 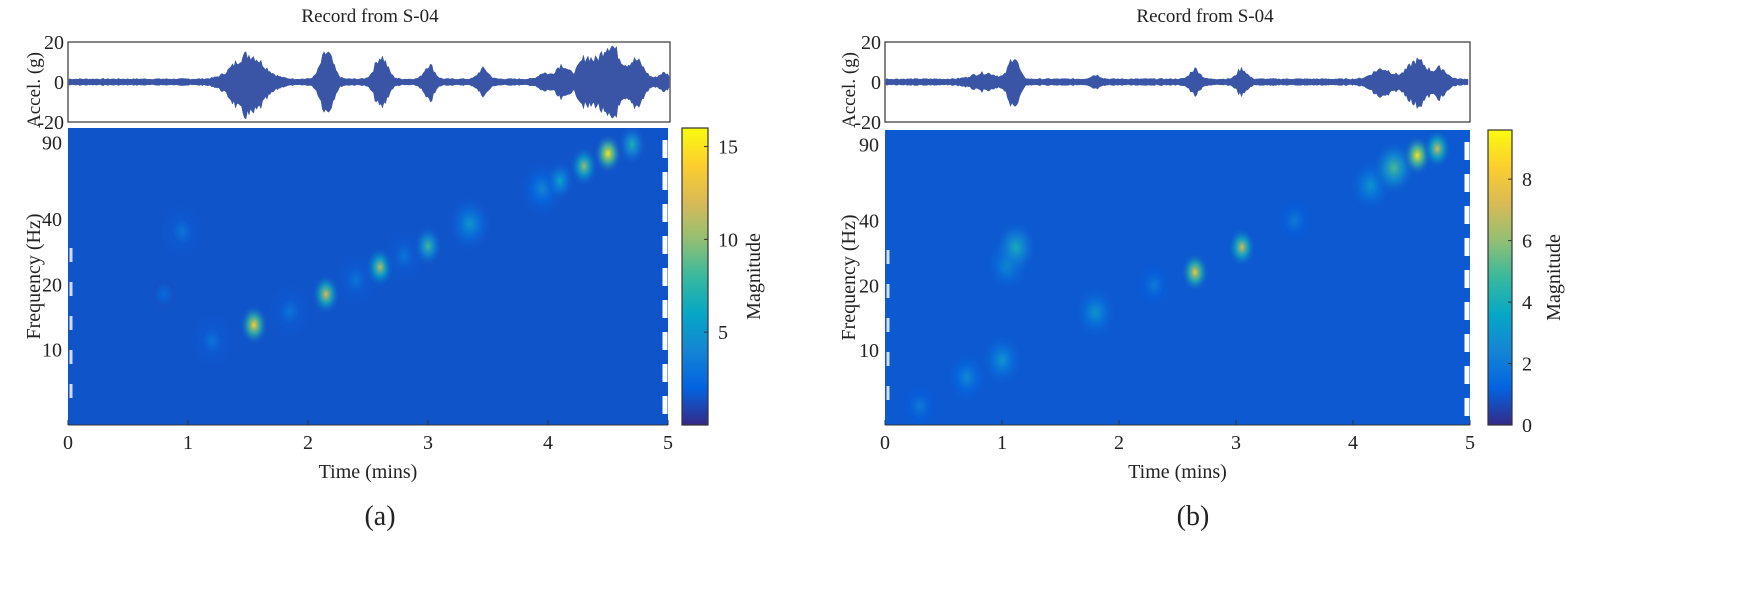 What do you see at coordinates (728, 240) in the screenshot?
I see `colorbar-tick-label: 10` at bounding box center [728, 240].